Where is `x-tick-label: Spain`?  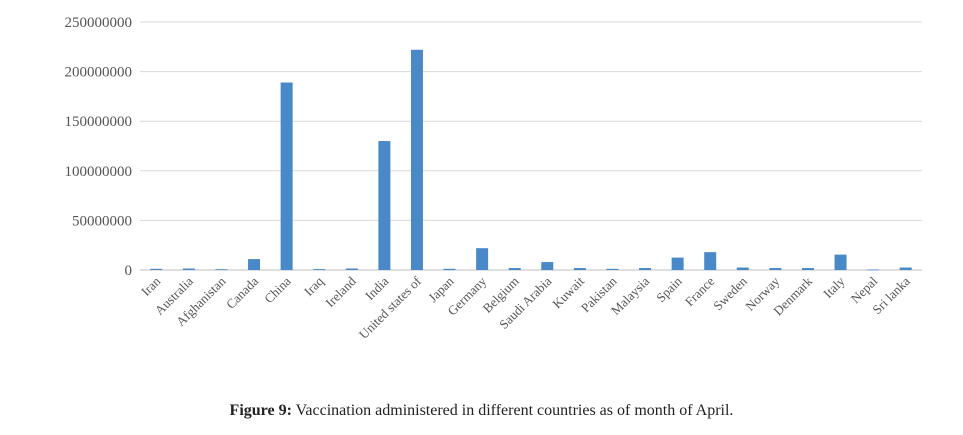 x-tick-label: Spain is located at coordinates (669, 289).